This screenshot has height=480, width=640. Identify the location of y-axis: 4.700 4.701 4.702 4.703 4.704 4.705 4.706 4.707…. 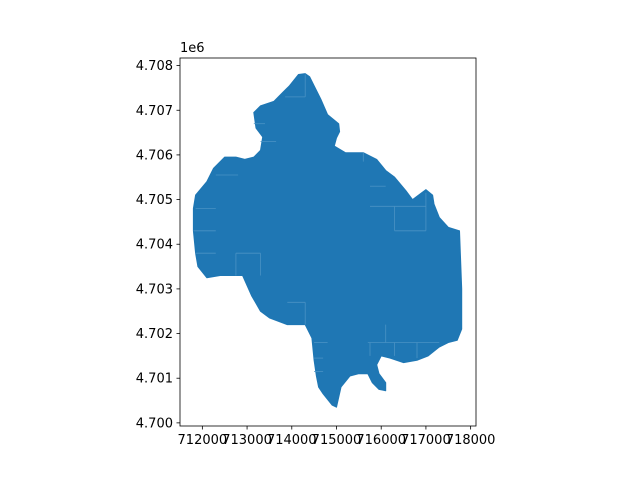
(158, 245).